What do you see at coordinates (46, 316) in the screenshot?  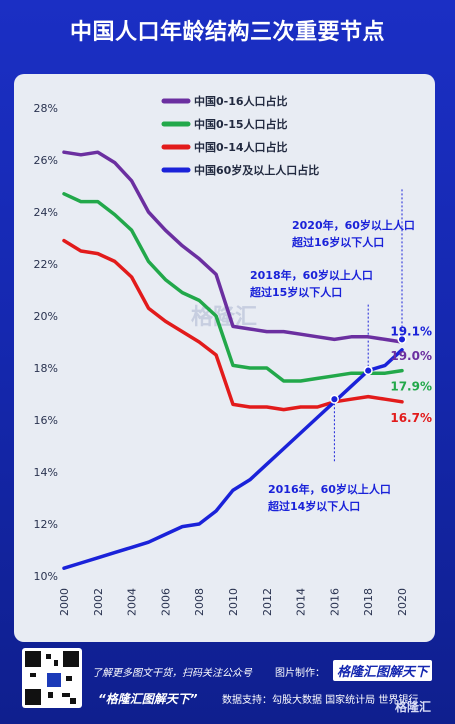 I see `y-tick-label: 20%` at bounding box center [46, 316].